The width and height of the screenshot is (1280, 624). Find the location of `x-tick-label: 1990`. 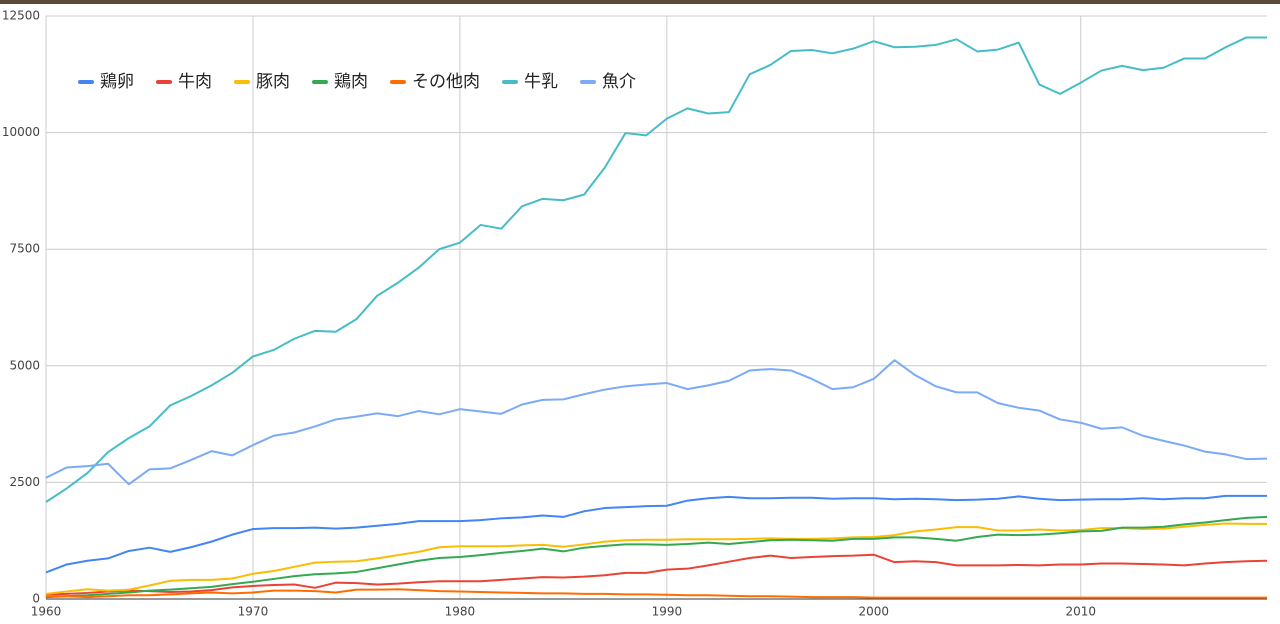

x-tick-label: 1990 is located at coordinates (667, 612).